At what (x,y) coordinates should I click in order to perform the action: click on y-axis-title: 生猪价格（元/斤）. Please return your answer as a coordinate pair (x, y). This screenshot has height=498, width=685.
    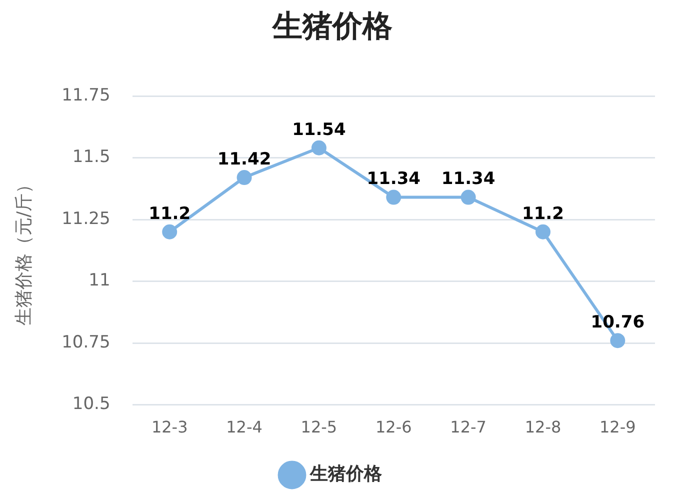
    Looking at the image, I should click on (23, 250).